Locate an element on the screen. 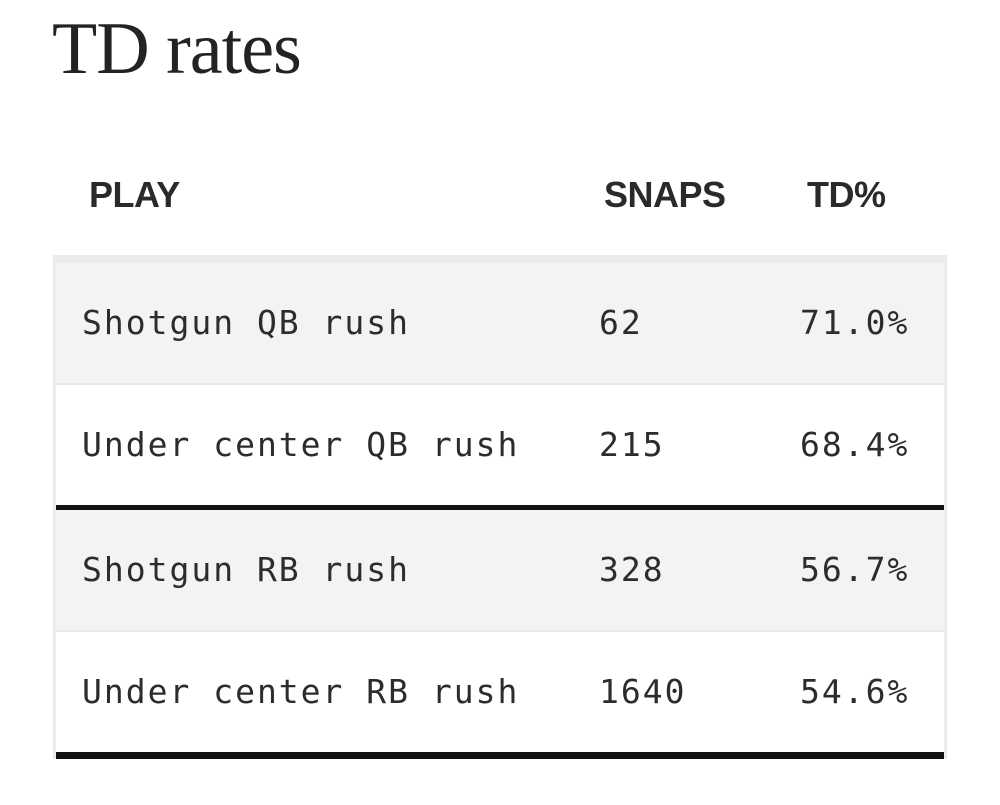 The height and width of the screenshot is (805, 1000). play-cell: Shotgun QB rush is located at coordinates (246, 322).